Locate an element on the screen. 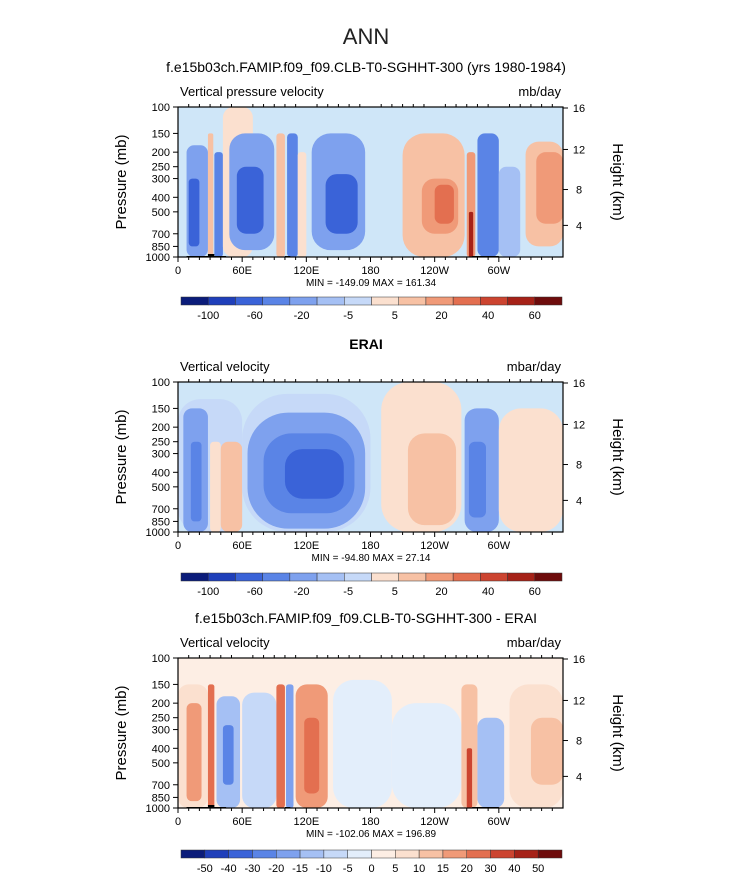 This screenshot has height=872, width=733. topography is located at coordinates (211, 255).